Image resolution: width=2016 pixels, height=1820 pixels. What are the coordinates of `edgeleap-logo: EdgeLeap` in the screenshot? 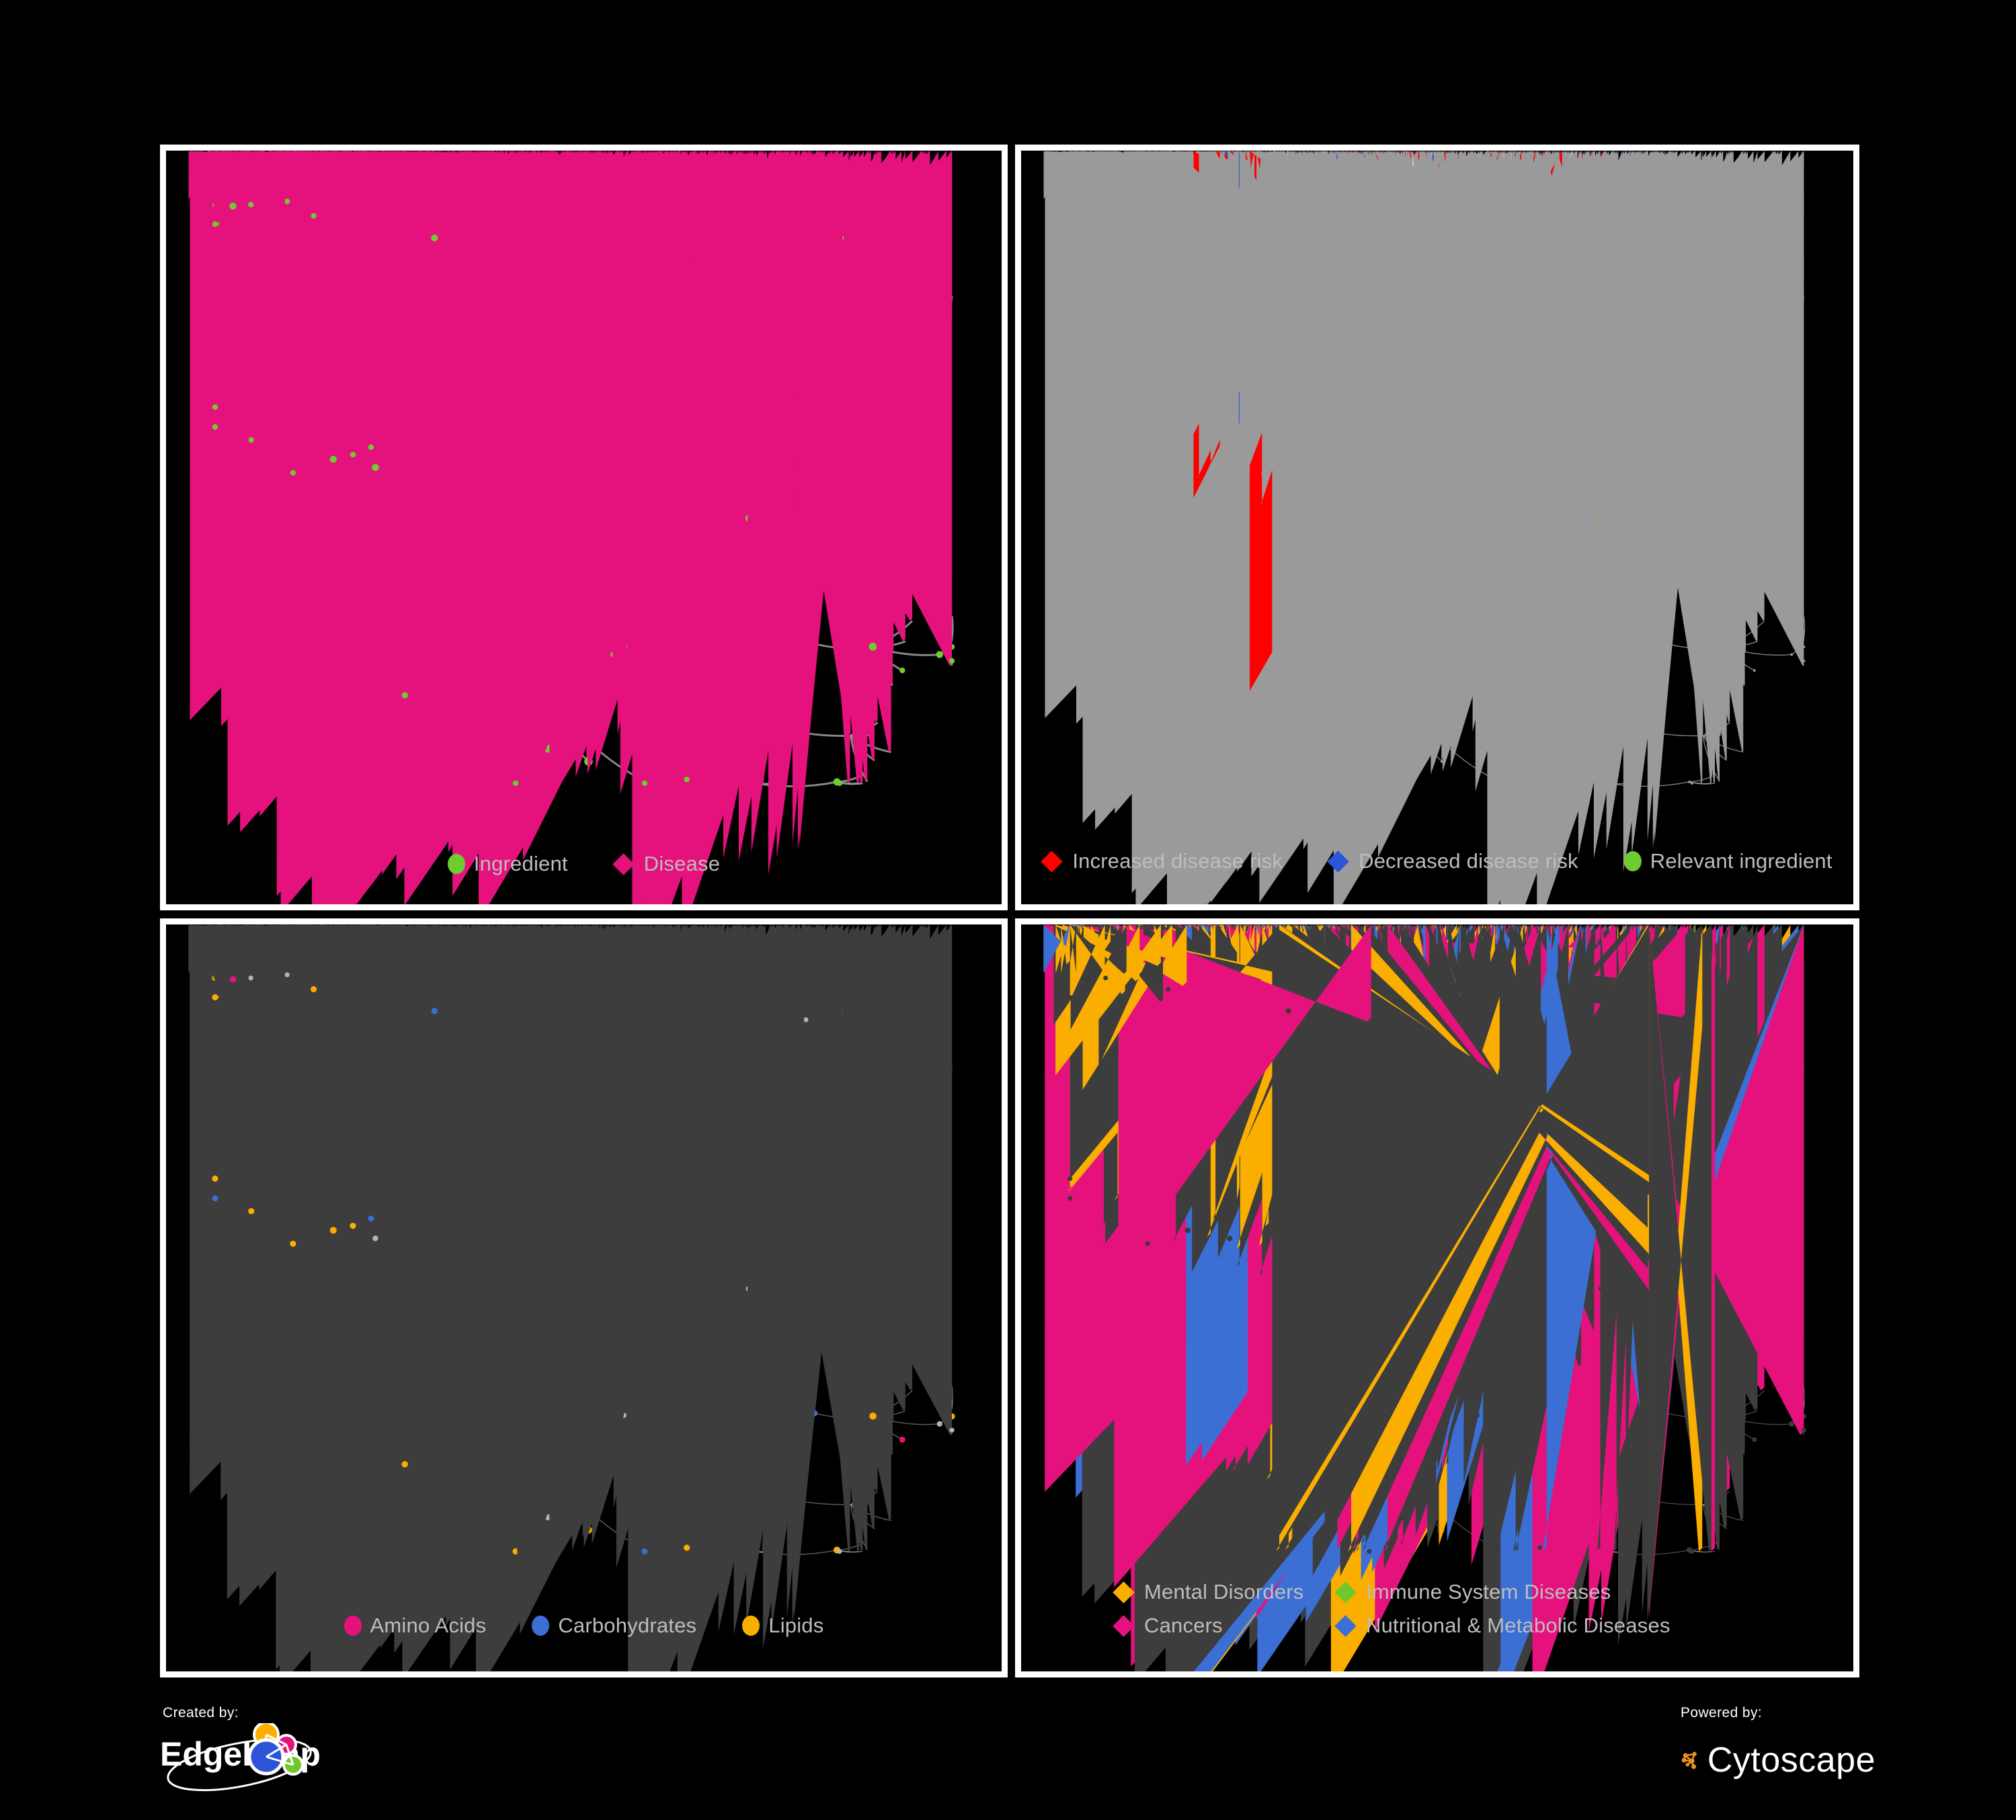 It's located at (256, 1758).